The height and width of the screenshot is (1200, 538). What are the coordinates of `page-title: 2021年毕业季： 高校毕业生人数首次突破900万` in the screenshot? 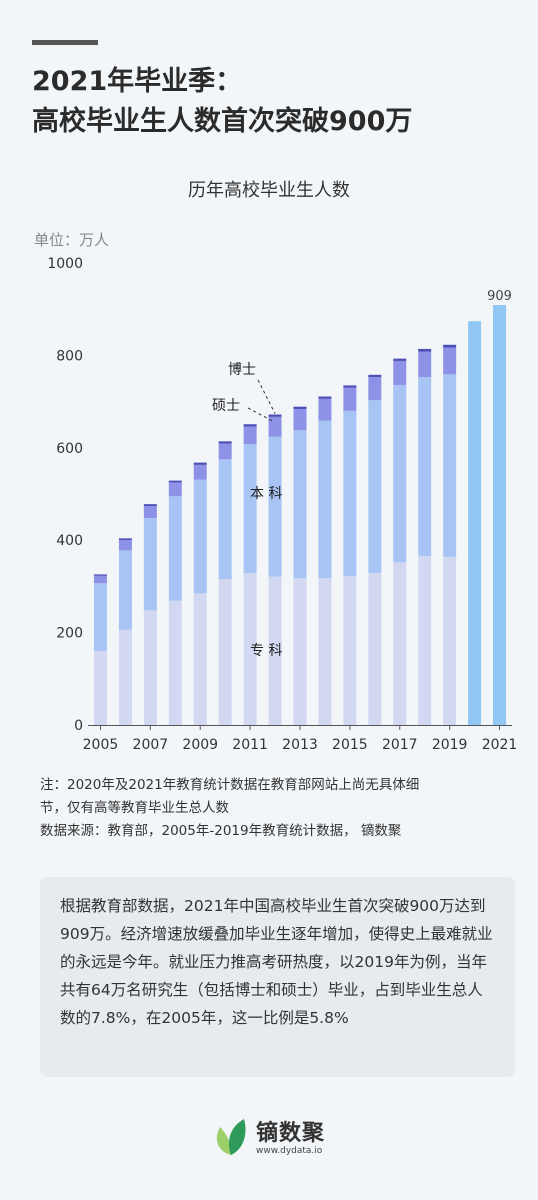 It's located at (222, 102).